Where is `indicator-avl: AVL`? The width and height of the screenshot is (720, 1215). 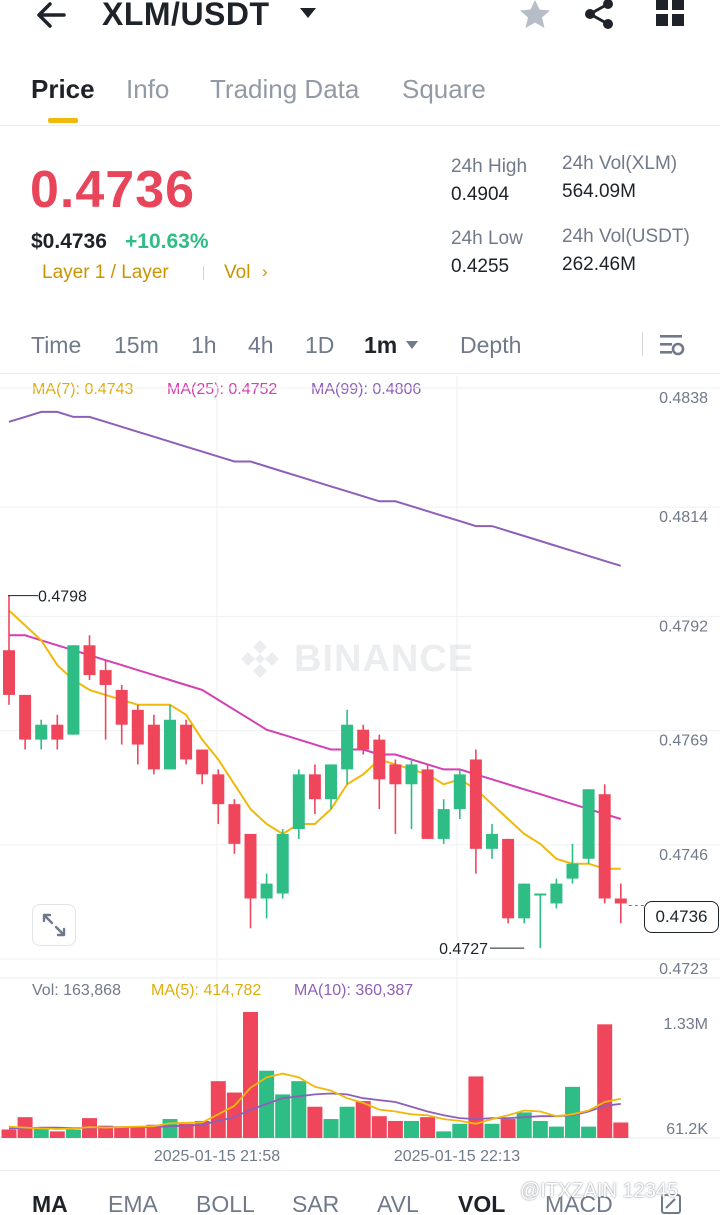
indicator-avl: AVL is located at coordinates (398, 1203).